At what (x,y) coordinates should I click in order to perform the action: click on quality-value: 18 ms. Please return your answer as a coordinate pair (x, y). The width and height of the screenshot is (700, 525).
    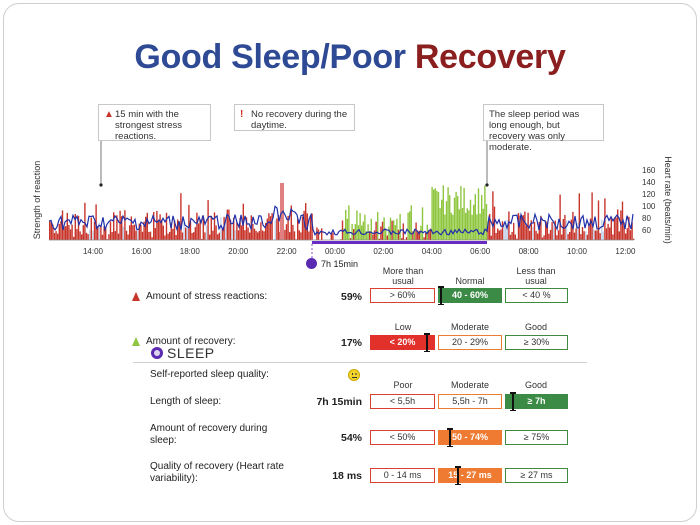
    Looking at the image, I should click on (347, 476).